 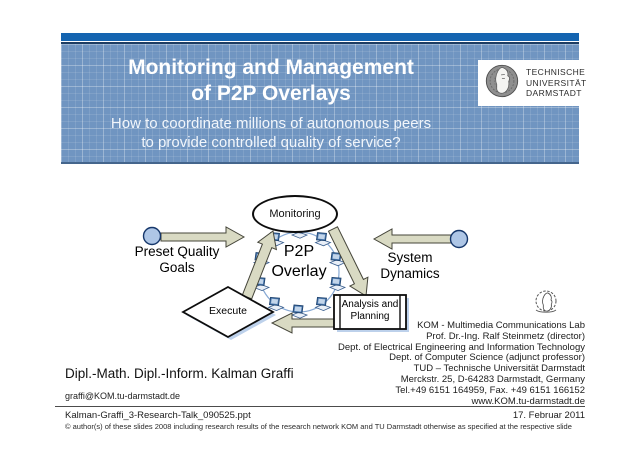 What do you see at coordinates (177, 251) in the screenshot?
I see `preset-goals-line1: Preset Quality` at bounding box center [177, 251].